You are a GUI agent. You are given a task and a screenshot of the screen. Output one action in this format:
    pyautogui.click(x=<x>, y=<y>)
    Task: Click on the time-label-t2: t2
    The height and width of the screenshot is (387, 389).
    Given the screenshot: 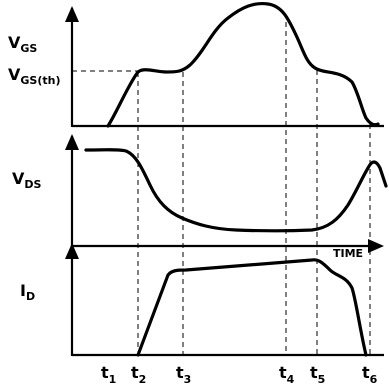 What is the action you would take?
    pyautogui.click(x=138, y=374)
    